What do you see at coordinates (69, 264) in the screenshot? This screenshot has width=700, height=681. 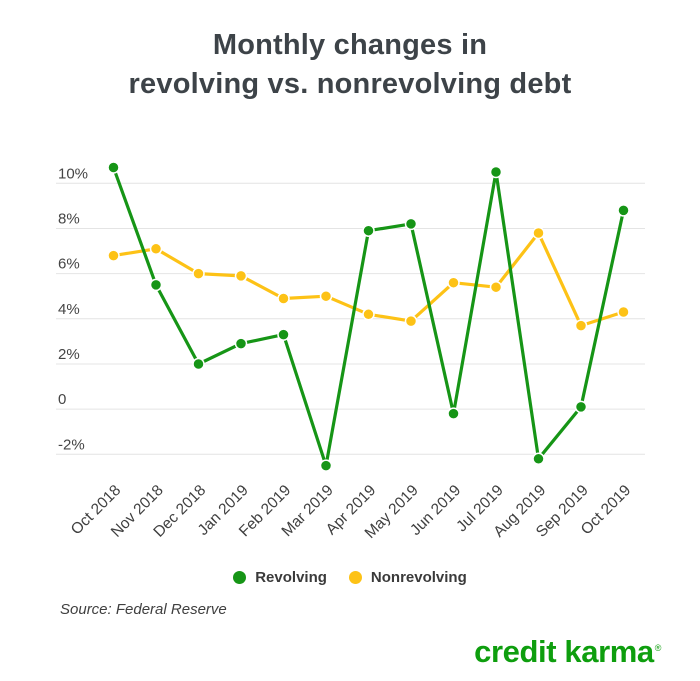 I see `y-axis-tick-label: 6%` at bounding box center [69, 264].